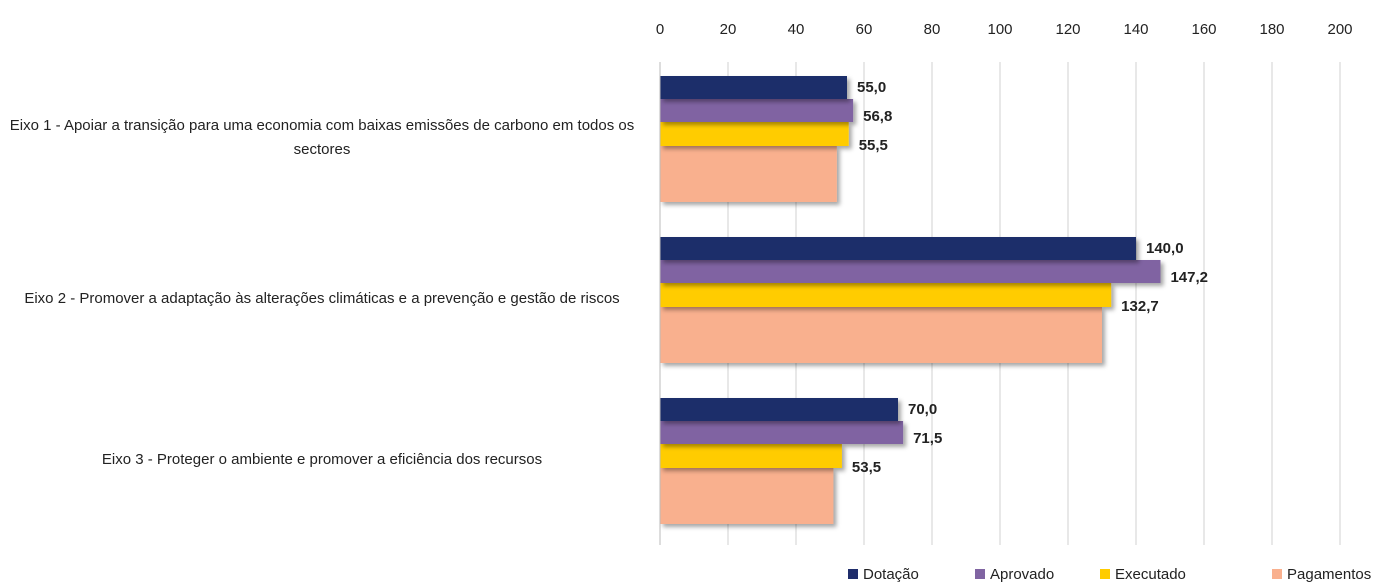 This screenshot has height=583, width=1399. I want to click on x-tick-label: 0, so click(660, 29).